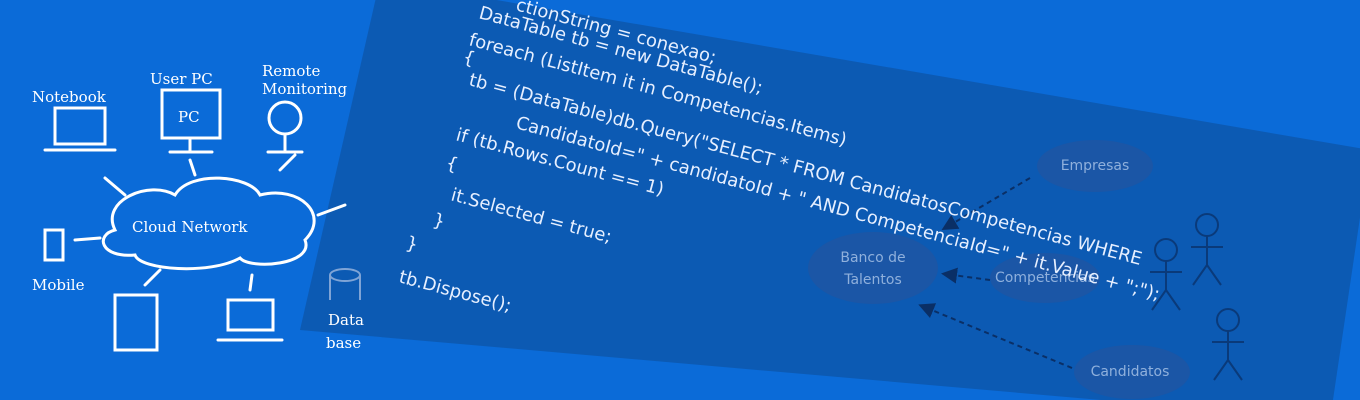 The image size is (1360, 400). I want to click on sketch-label: Data, so click(346, 320).